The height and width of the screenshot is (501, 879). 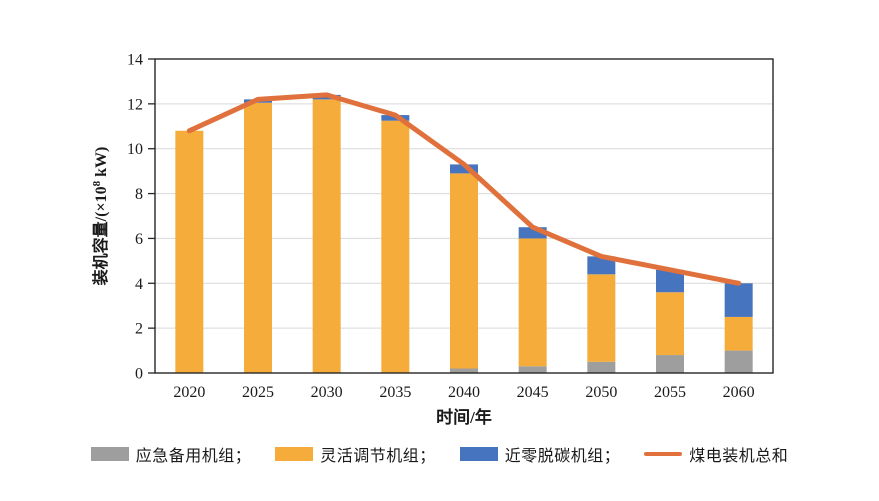 I want to click on legend-item: 应急备用机组；, so click(x=171, y=454).